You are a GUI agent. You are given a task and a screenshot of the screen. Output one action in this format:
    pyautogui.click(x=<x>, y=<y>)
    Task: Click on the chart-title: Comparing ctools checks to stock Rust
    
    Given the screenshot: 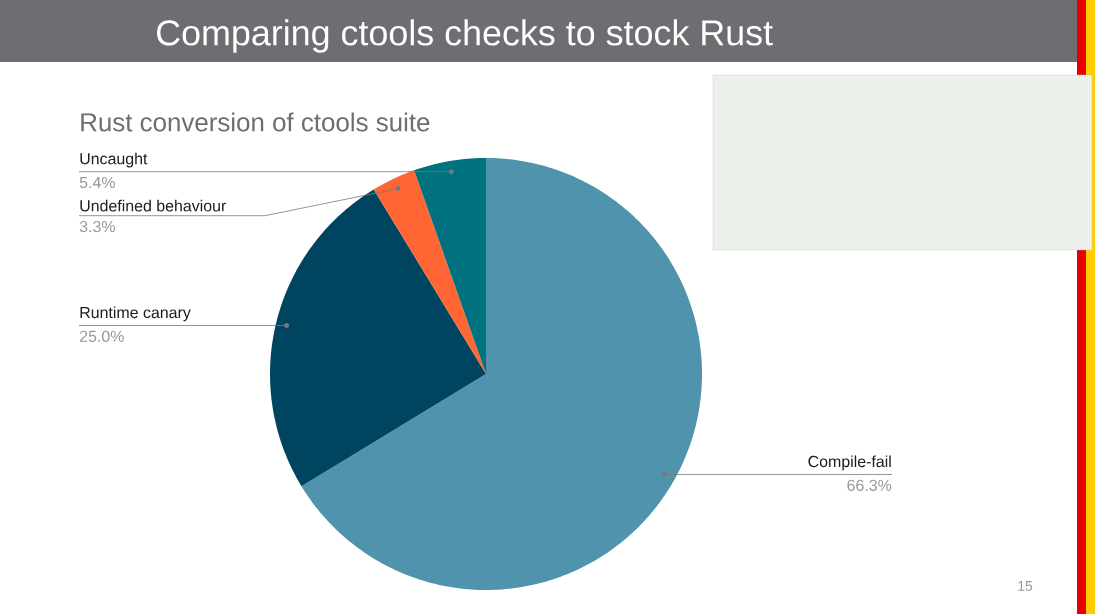 What is the action you would take?
    pyautogui.click(x=465, y=36)
    